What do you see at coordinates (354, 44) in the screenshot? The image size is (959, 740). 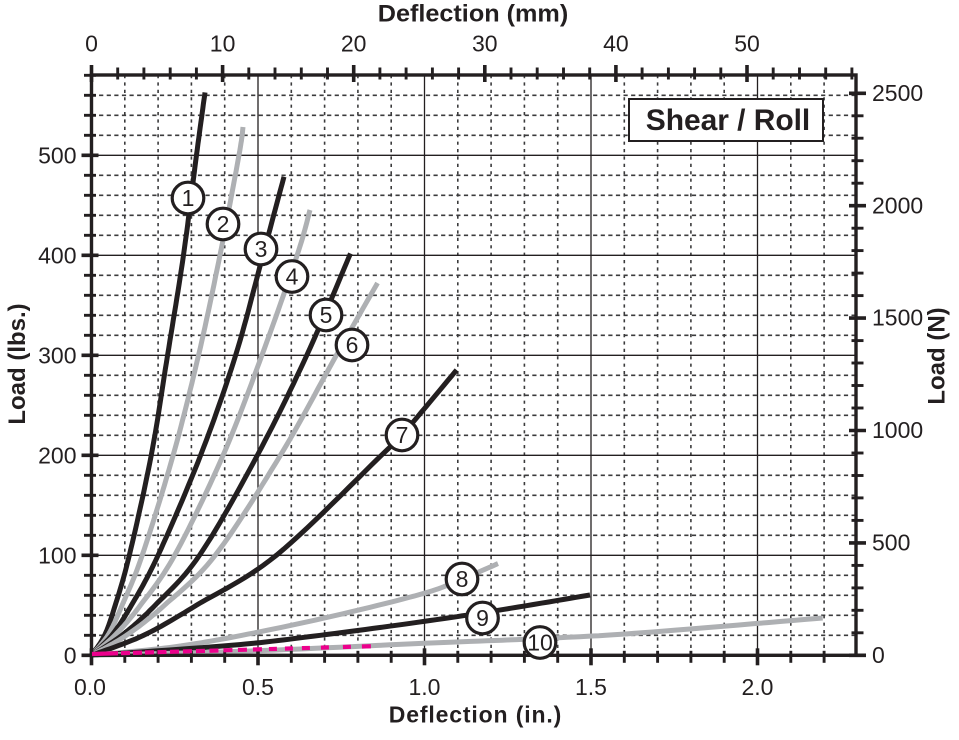 I see `svg-text: 20` at bounding box center [354, 44].